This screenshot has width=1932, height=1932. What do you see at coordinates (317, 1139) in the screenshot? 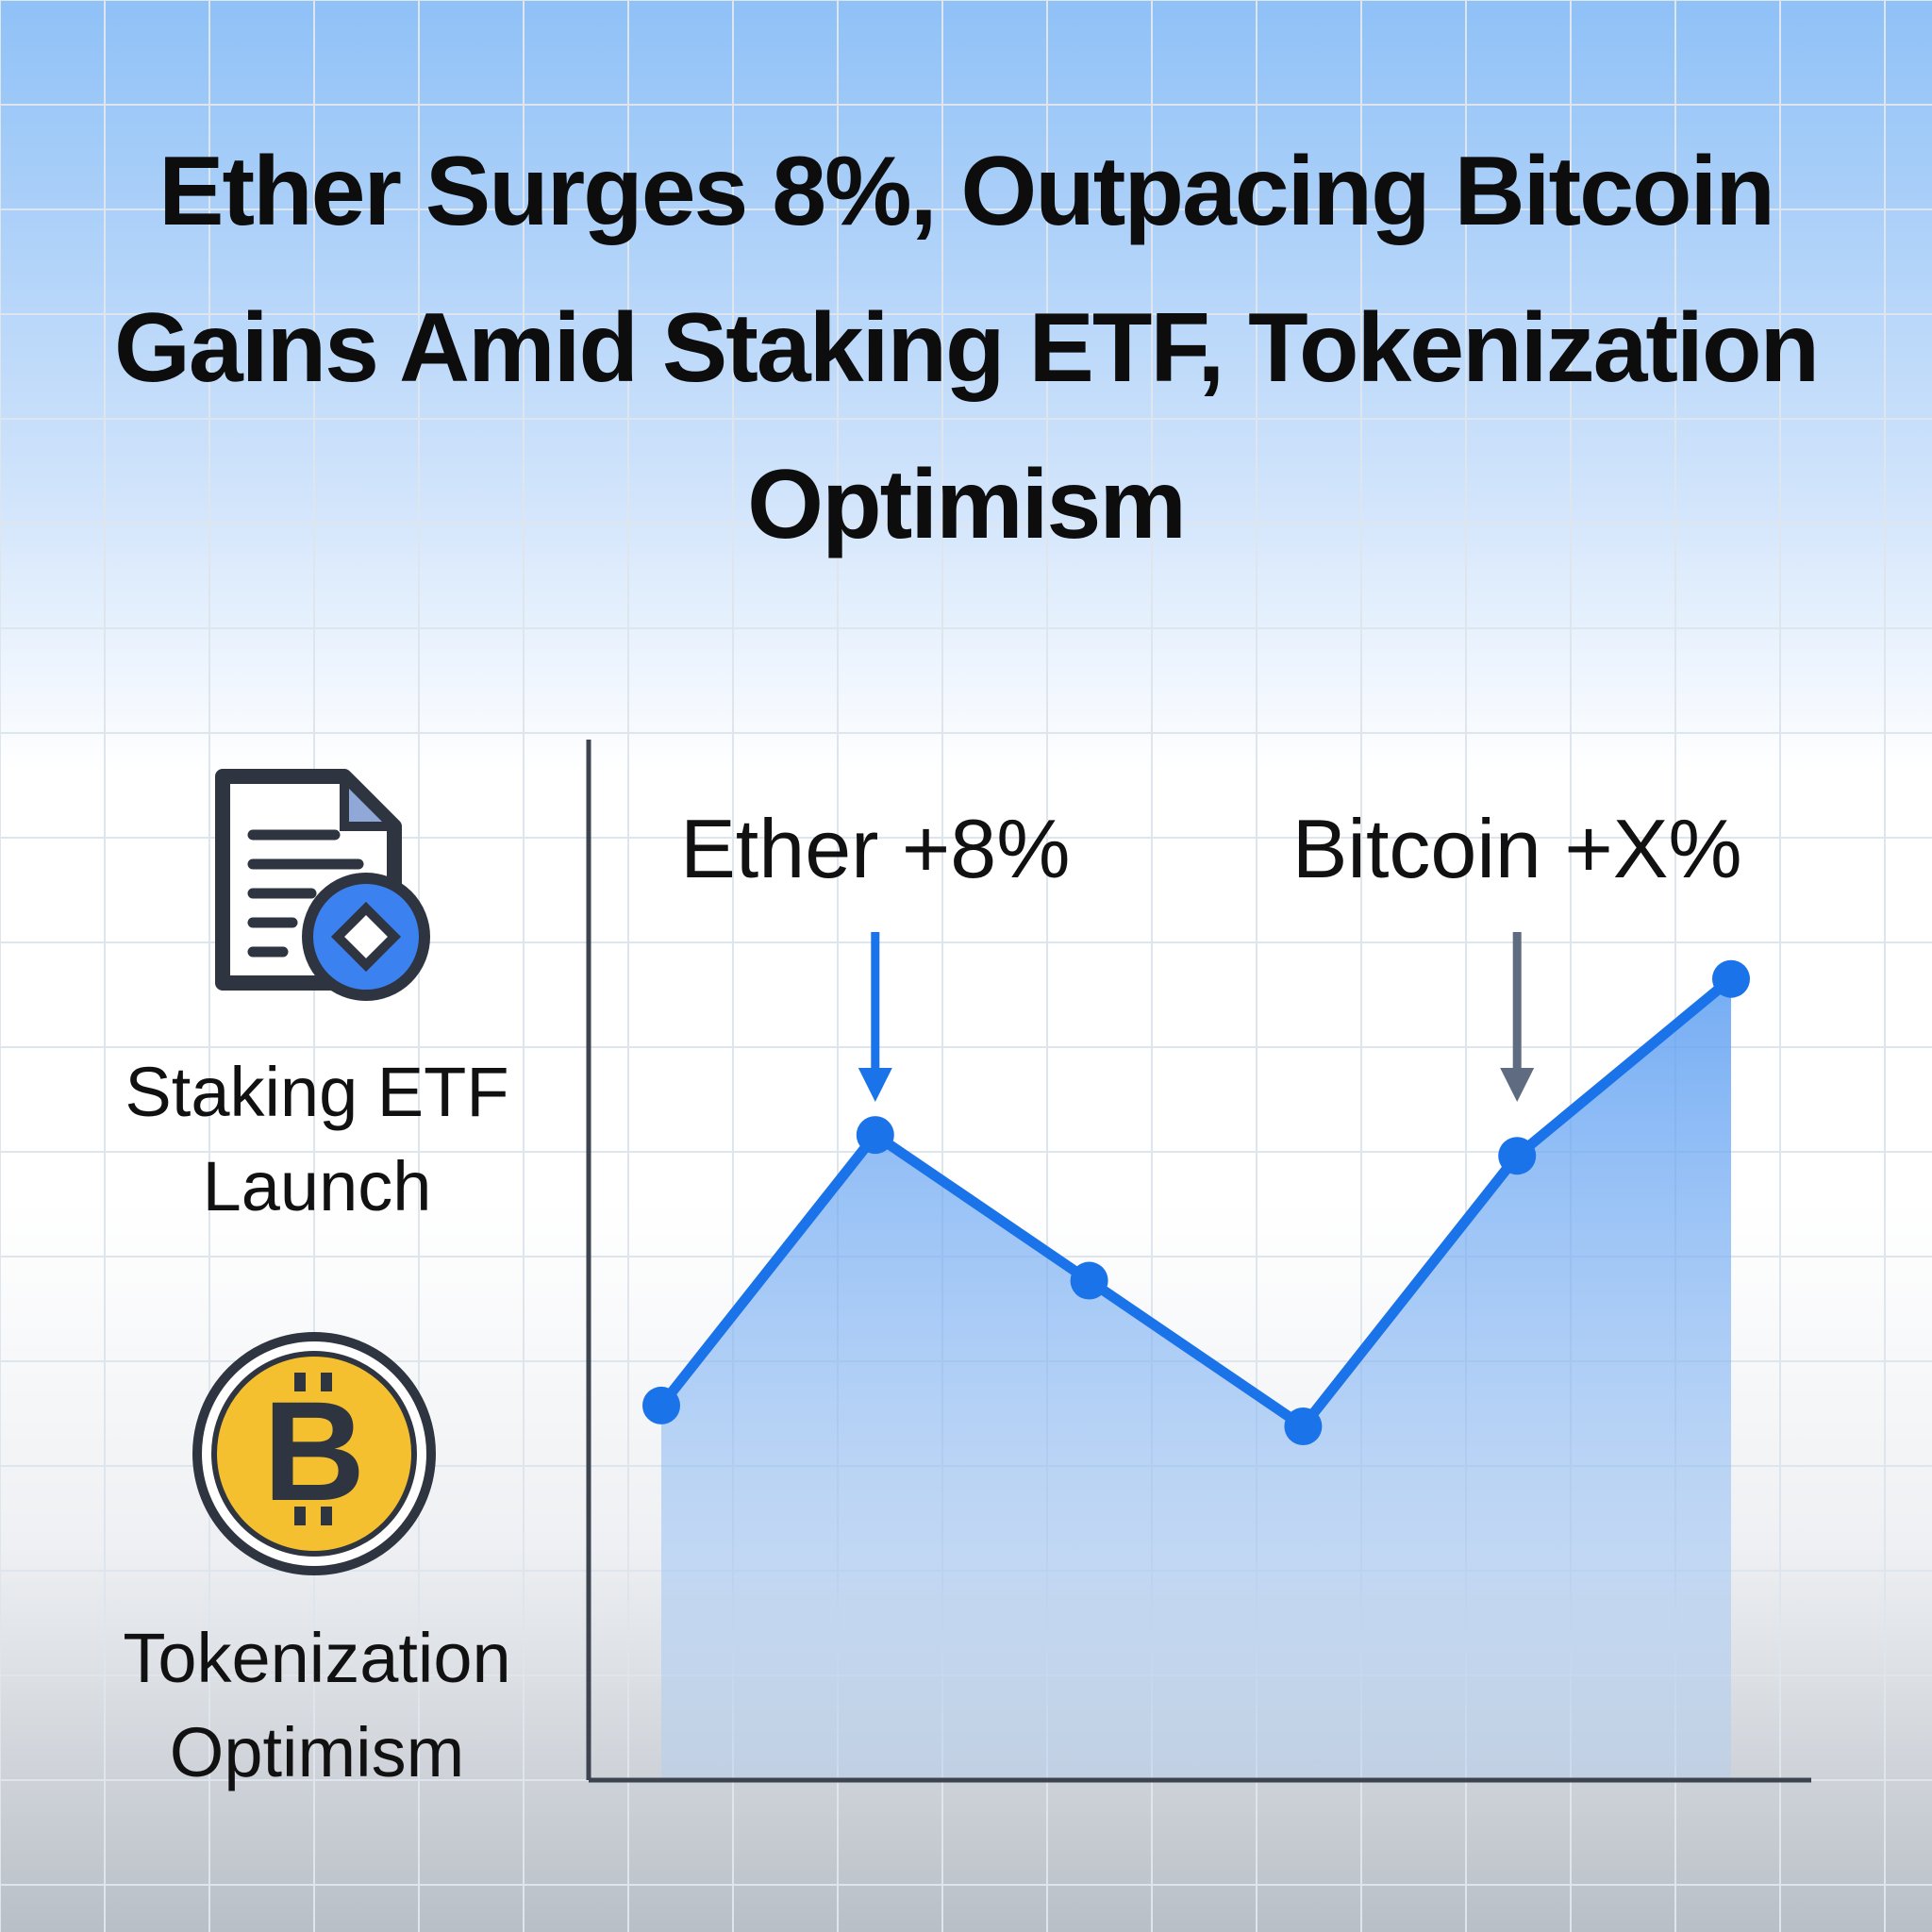
I see `sidebar-label: Staking ETF Launch` at bounding box center [317, 1139].